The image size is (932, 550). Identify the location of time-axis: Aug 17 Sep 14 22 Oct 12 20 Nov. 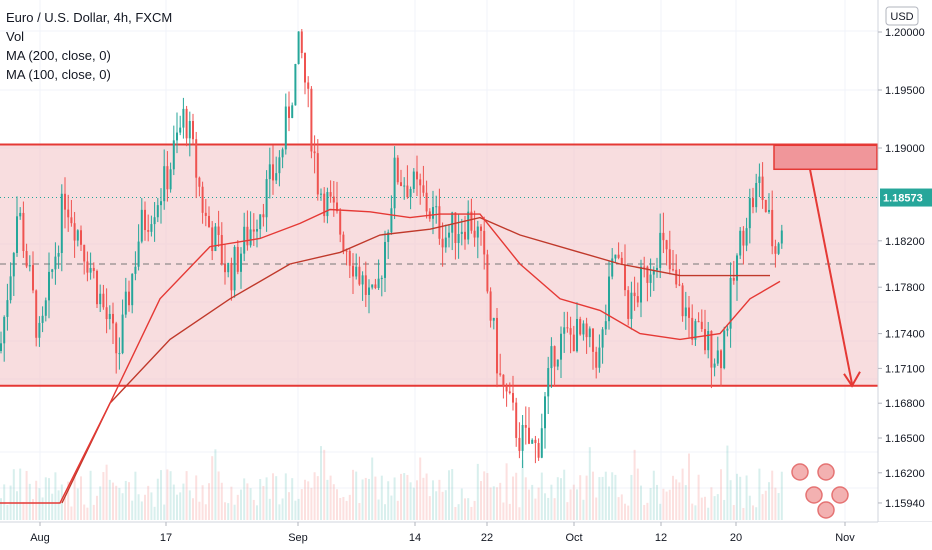
(466, 535).